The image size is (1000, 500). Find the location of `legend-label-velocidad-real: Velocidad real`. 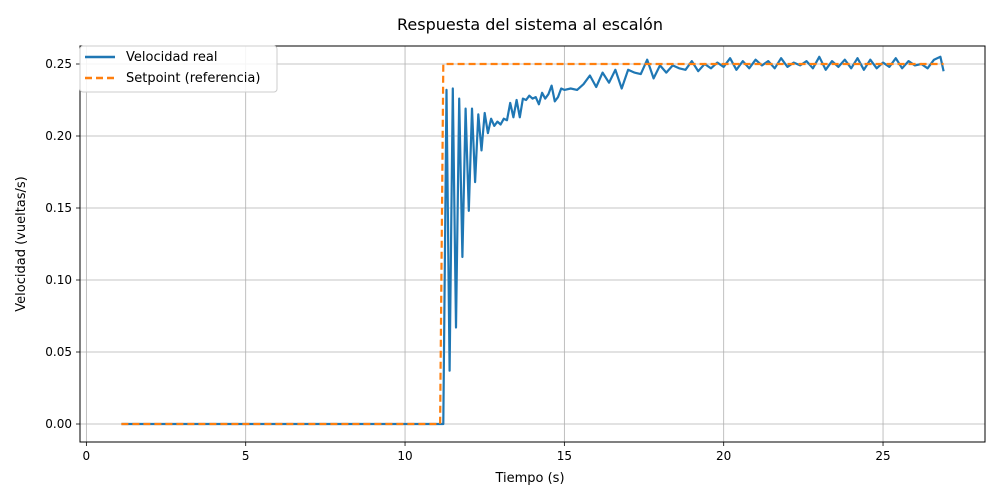

legend-label-velocidad-real: Velocidad real is located at coordinates (171, 57).